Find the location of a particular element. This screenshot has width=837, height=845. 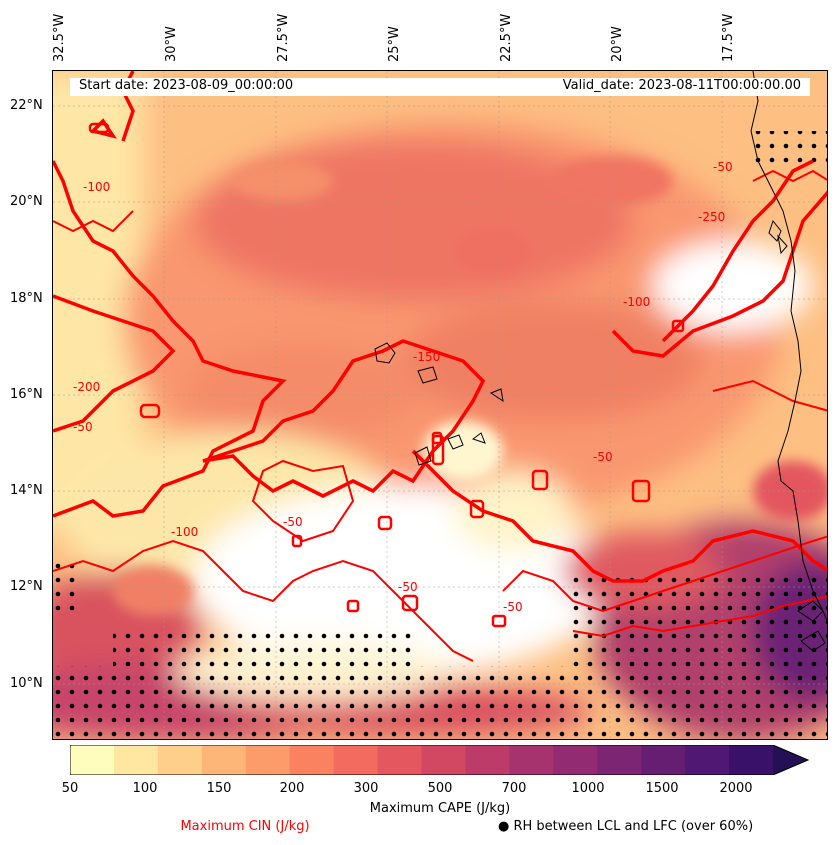

legend-rh: ● RH between LCL and LFC (over 60%) is located at coordinates (626, 826).